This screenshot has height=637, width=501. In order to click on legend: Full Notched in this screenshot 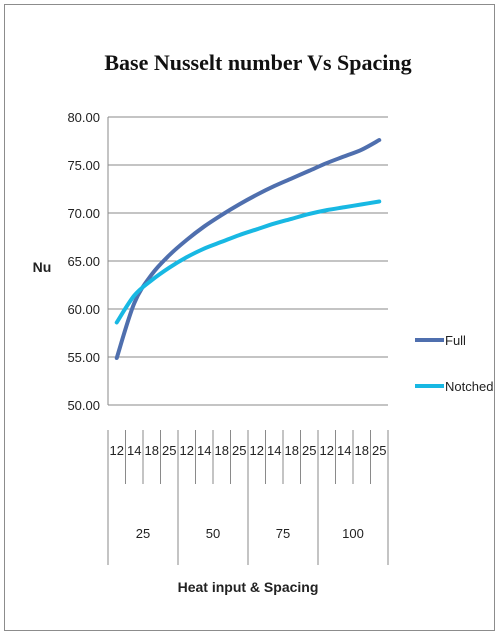, I will do `click(454, 363)`.